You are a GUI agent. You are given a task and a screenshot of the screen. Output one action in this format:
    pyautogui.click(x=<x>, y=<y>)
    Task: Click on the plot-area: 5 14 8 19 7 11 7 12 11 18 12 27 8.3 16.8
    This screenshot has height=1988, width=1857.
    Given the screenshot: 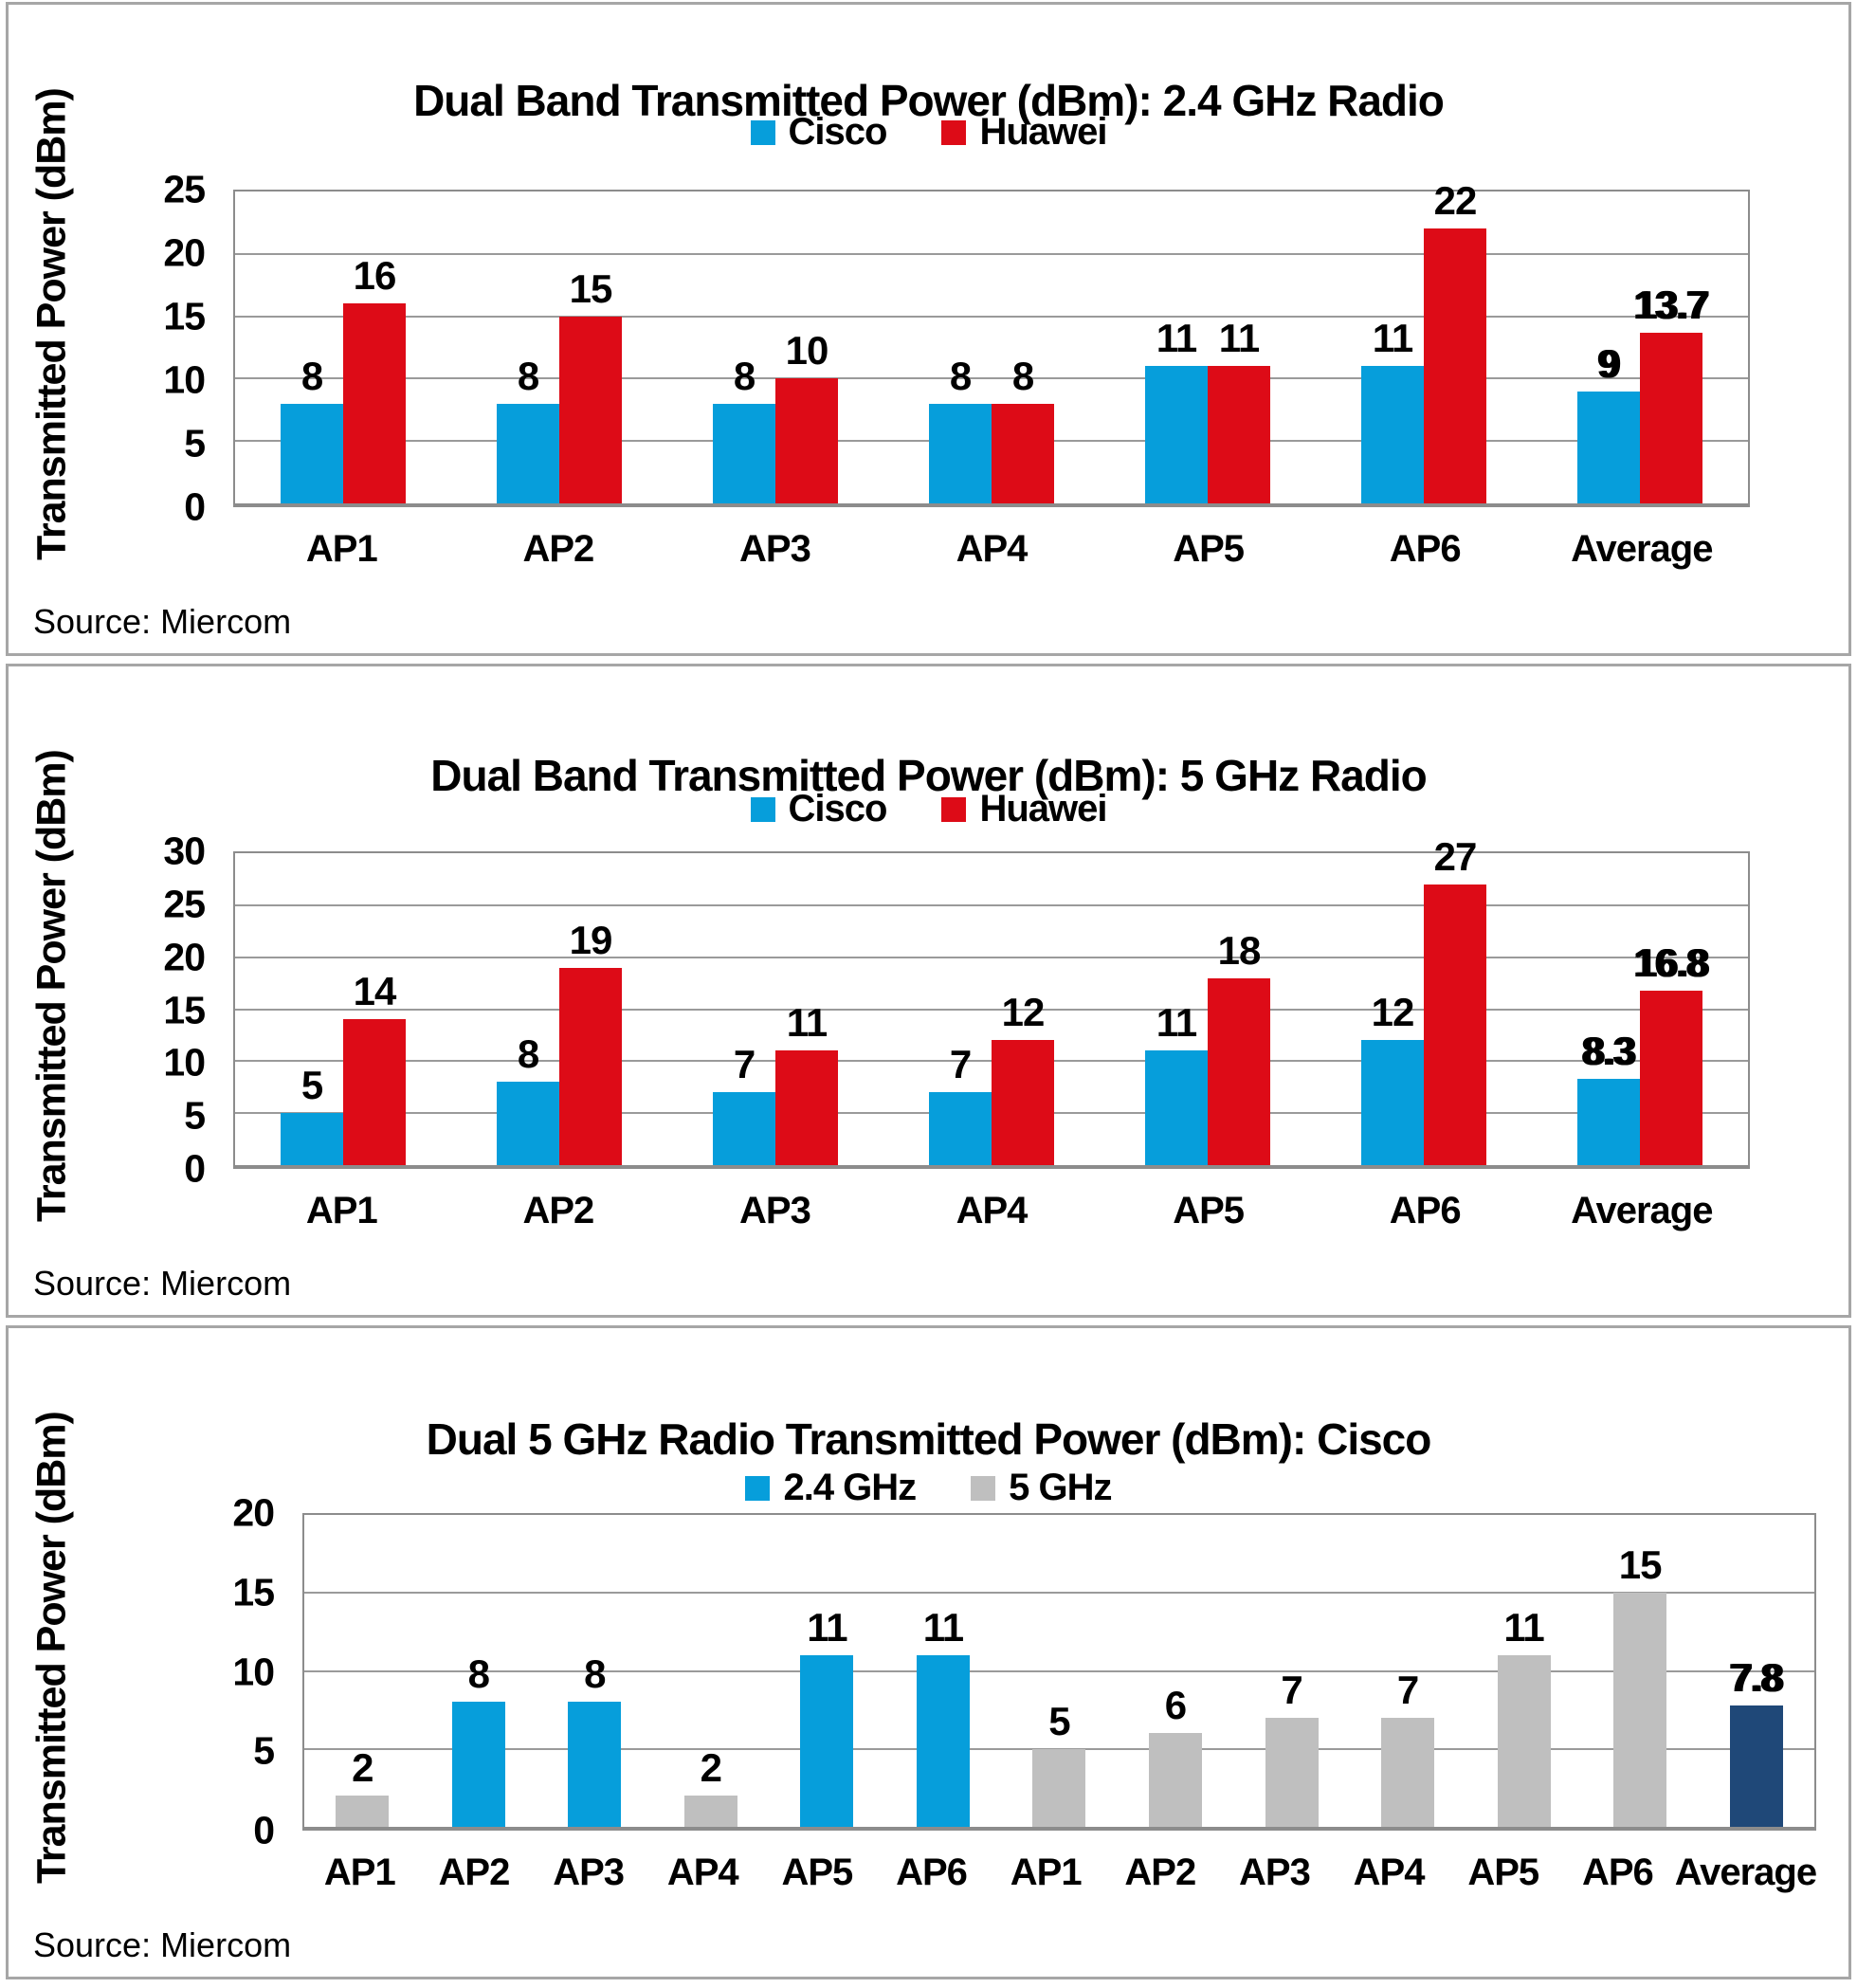 What is the action you would take?
    pyautogui.click(x=991, y=1002)
    